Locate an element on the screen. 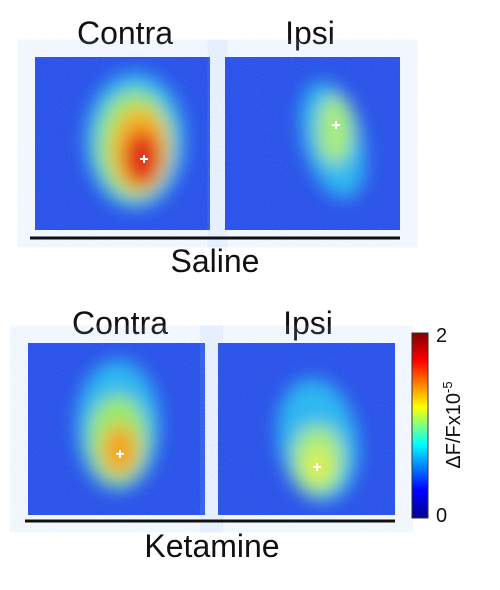  colorbar-tick: 0 is located at coordinates (441, 516).